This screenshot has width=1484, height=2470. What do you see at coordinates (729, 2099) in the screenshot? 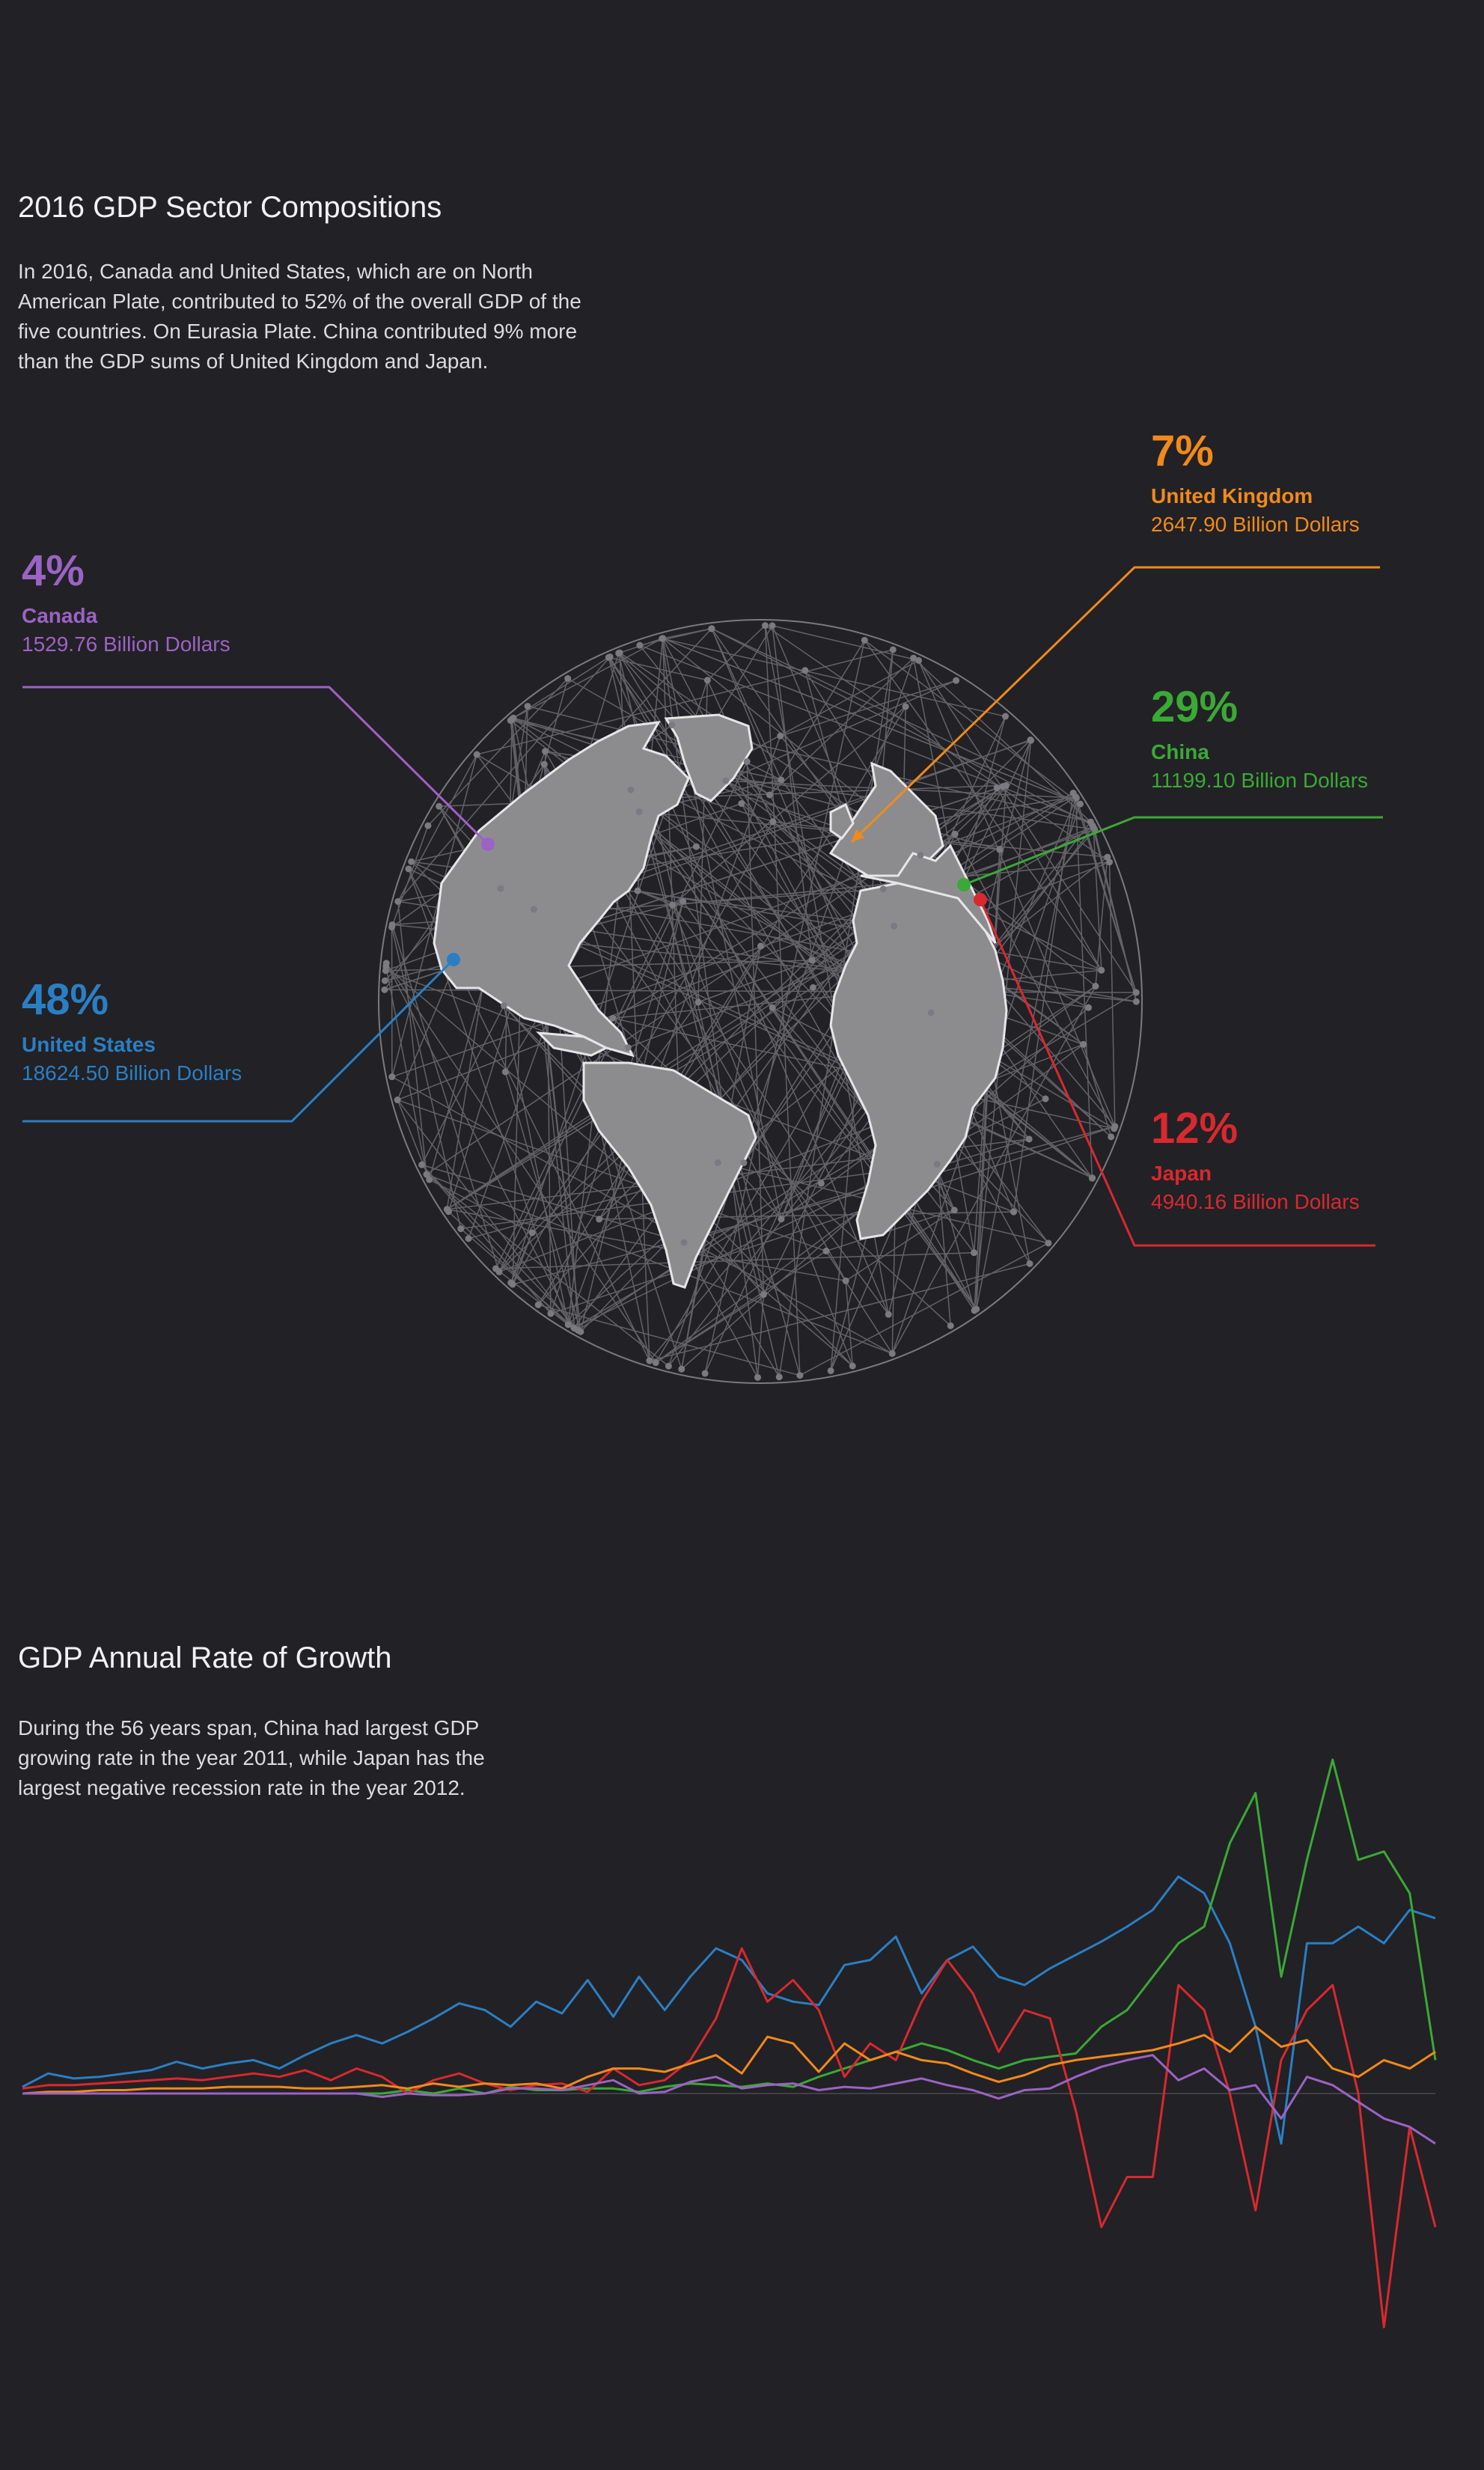
I see `canada-growth-line` at bounding box center [729, 2099].